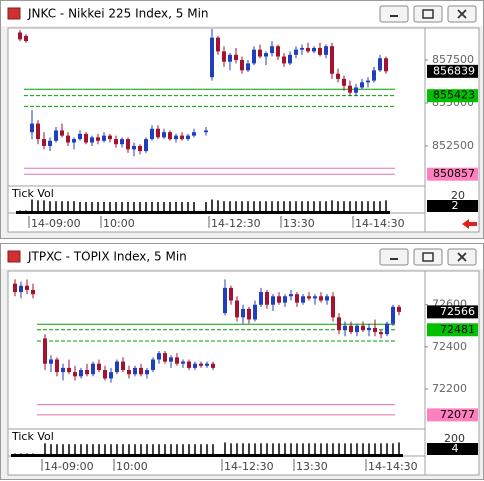 This screenshot has height=481, width=484. I want to click on y-tick-label: 857500, so click(453, 59).